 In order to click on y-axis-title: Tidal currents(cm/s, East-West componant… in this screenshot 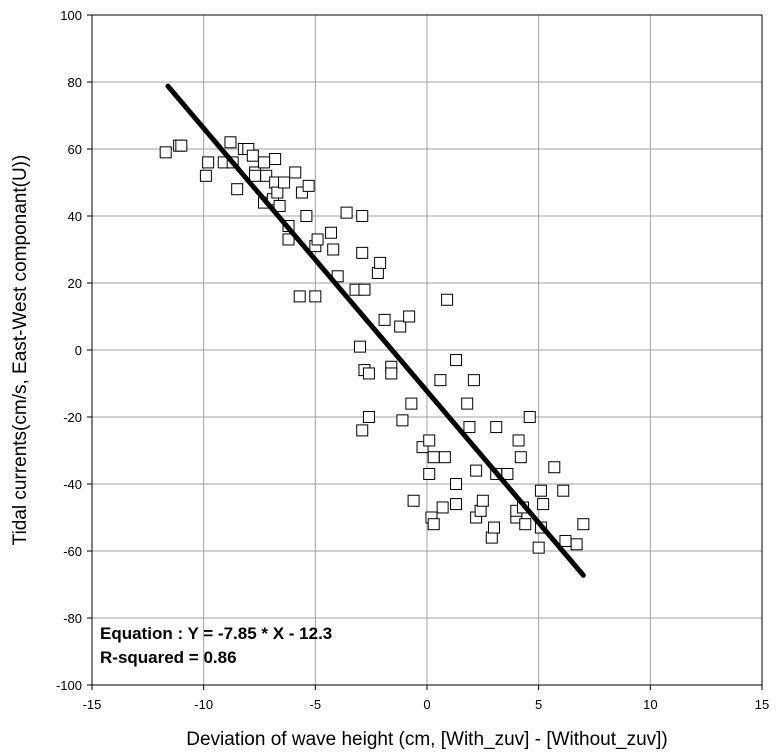, I will do `click(20, 350)`.